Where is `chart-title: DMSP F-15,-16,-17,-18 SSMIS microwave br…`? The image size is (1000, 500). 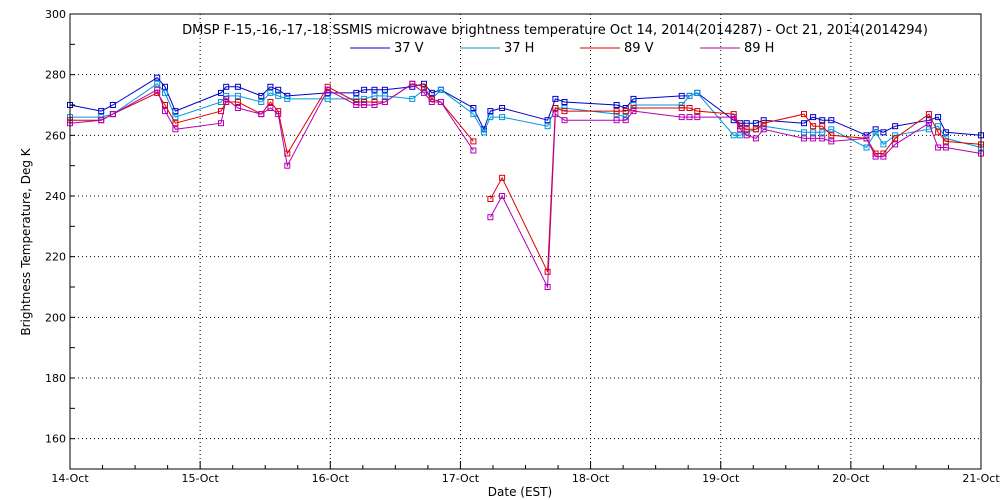
chart-title: DMSP F-15,-16,-17,-18 SSMIS microwave br… is located at coordinates (555, 30).